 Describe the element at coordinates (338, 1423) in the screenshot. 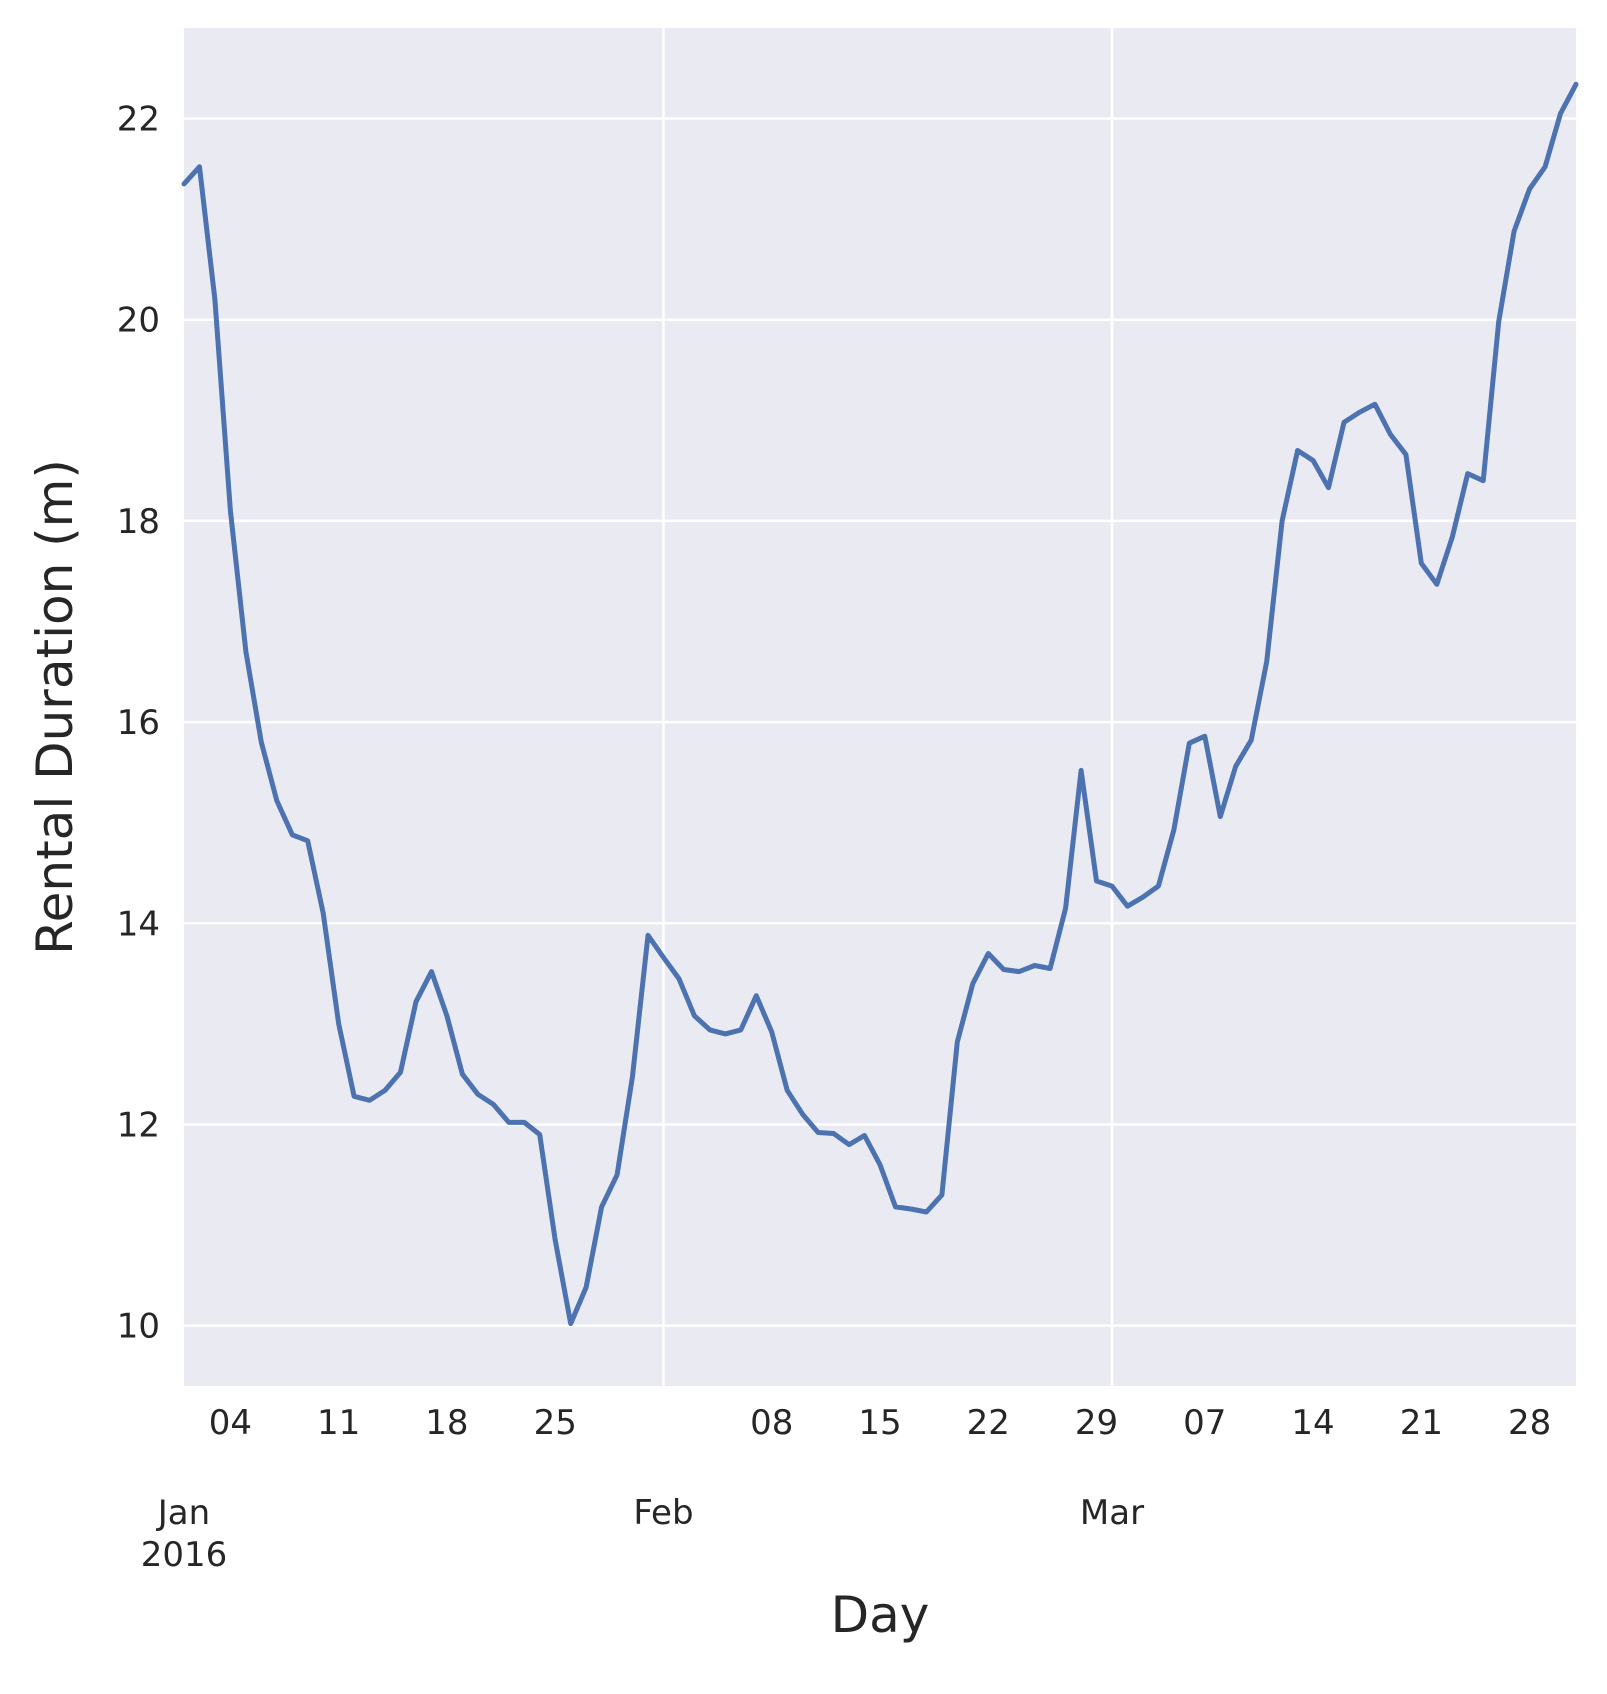

I see `x-minor-tick-label: 11` at that location.